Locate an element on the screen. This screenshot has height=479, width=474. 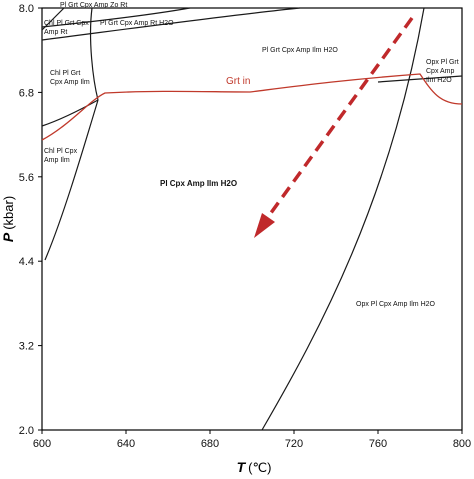
y-tick-label: 3.2 is located at coordinates (26, 347).